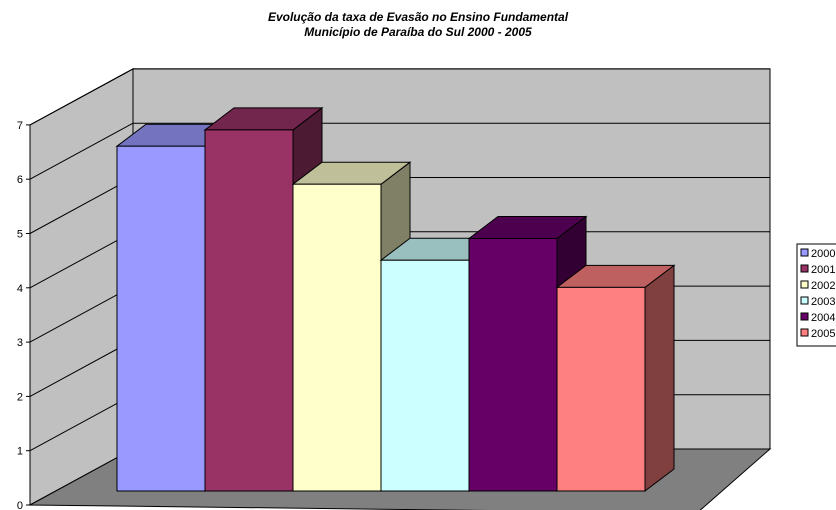 Image resolution: width=836 pixels, height=510 pixels. Describe the element at coordinates (20, 180) in the screenshot. I see `y-tick-label: 6` at that location.